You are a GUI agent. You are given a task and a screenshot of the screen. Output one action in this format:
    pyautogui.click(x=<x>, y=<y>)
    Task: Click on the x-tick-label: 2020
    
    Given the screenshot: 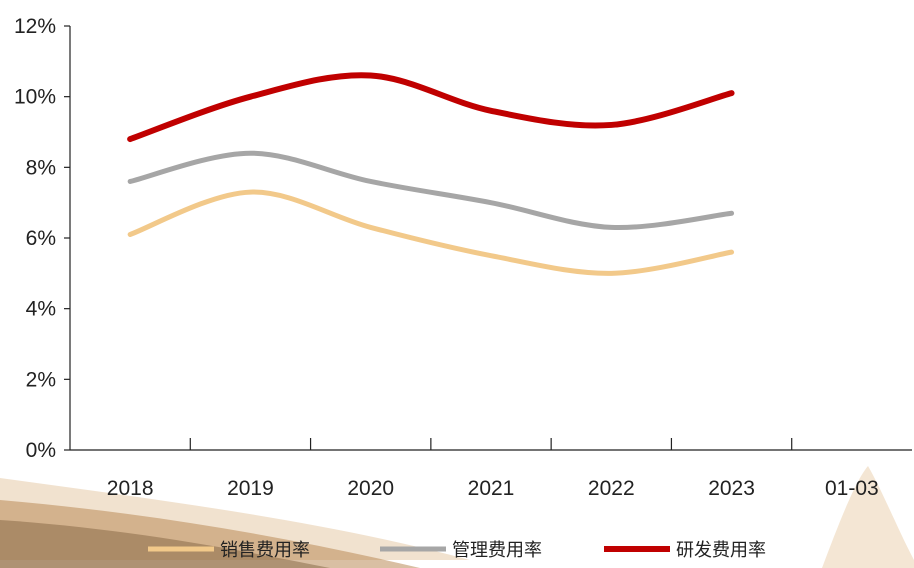 What is the action you would take?
    pyautogui.click(x=370, y=488)
    